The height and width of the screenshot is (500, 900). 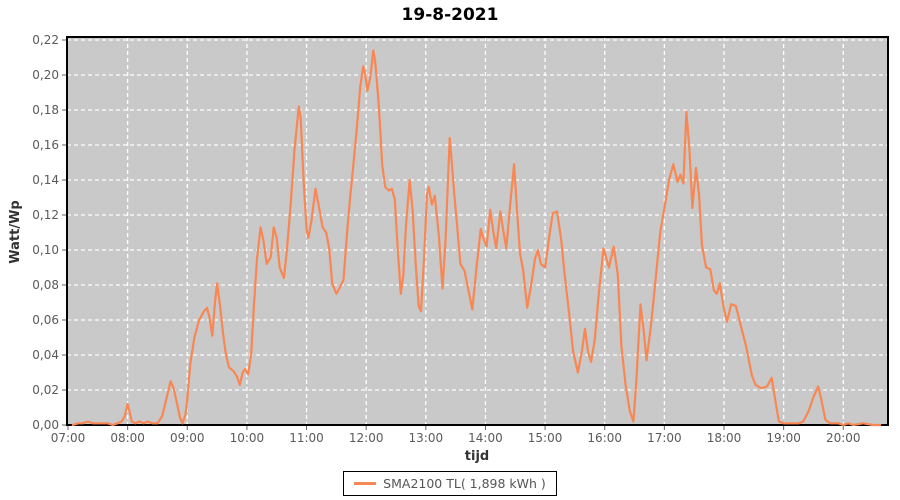 I want to click on x-tick-label: 15:00, so click(x=545, y=438).